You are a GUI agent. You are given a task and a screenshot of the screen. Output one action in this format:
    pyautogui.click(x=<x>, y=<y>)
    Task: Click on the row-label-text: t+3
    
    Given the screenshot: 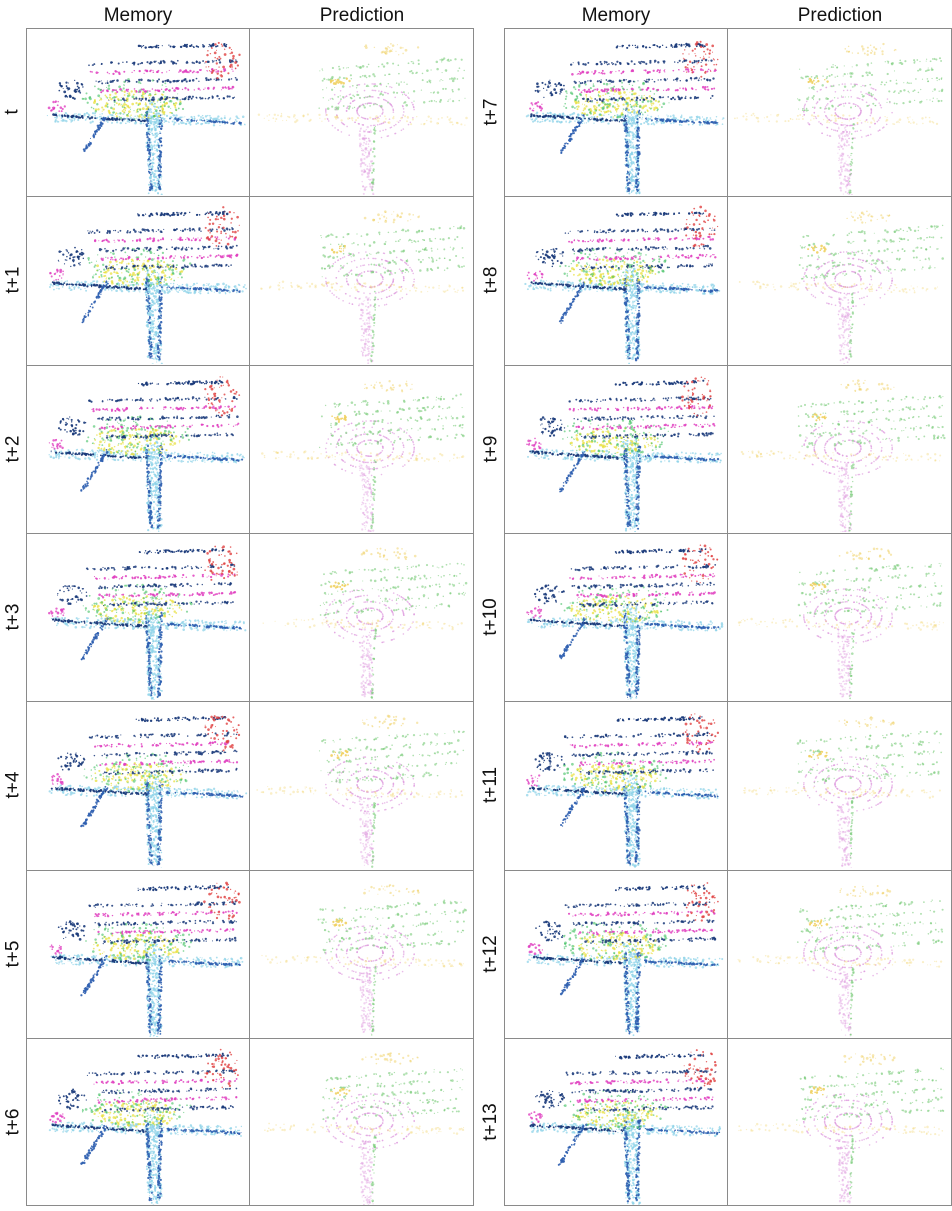 What is the action you would take?
    pyautogui.click(x=13, y=617)
    